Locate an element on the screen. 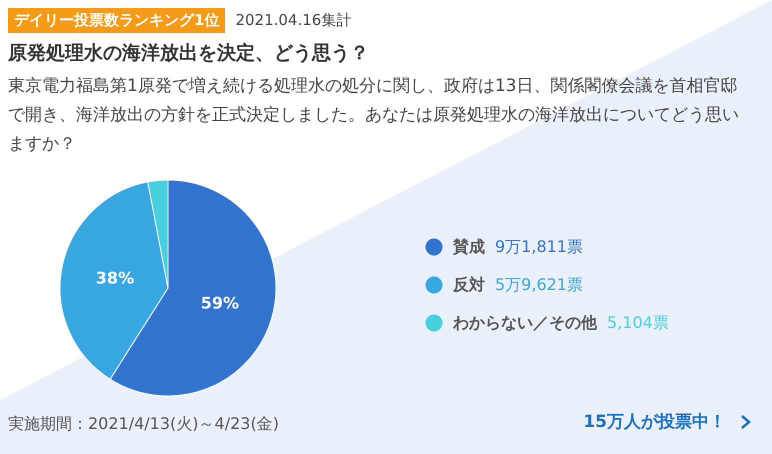  text: 15万人が投票中！ is located at coordinates (654, 422).